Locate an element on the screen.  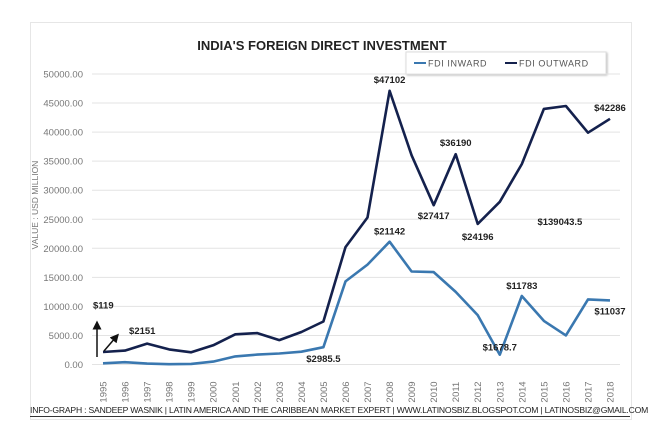
x-tick-label: 2011 is located at coordinates (456, 392).